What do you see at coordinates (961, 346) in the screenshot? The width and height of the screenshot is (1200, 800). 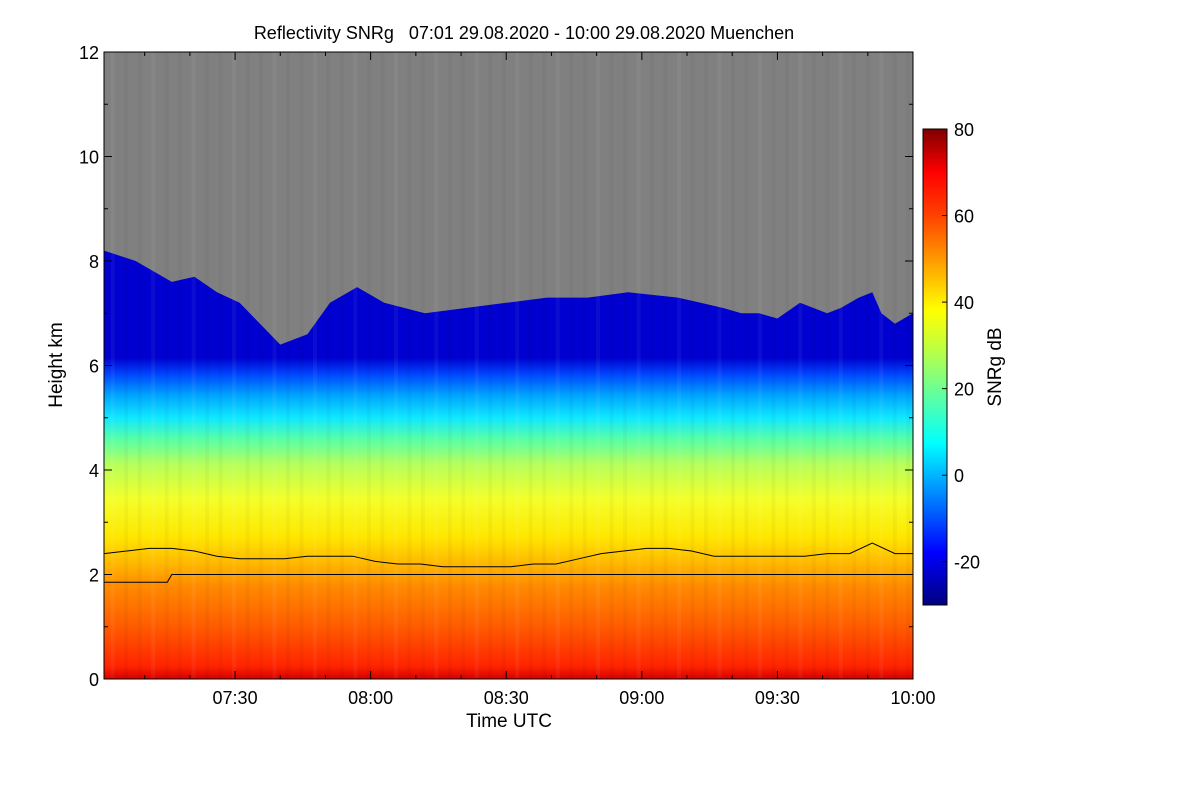 I see `colorbar-ticks: 80 60 40 20 0 -20` at bounding box center [961, 346].